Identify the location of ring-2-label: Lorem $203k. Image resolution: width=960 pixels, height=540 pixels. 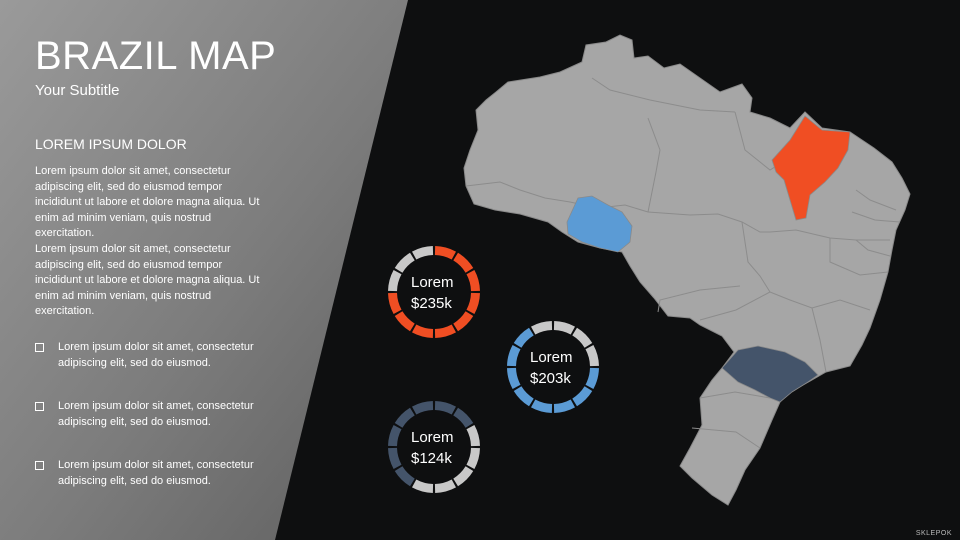
(551, 368).